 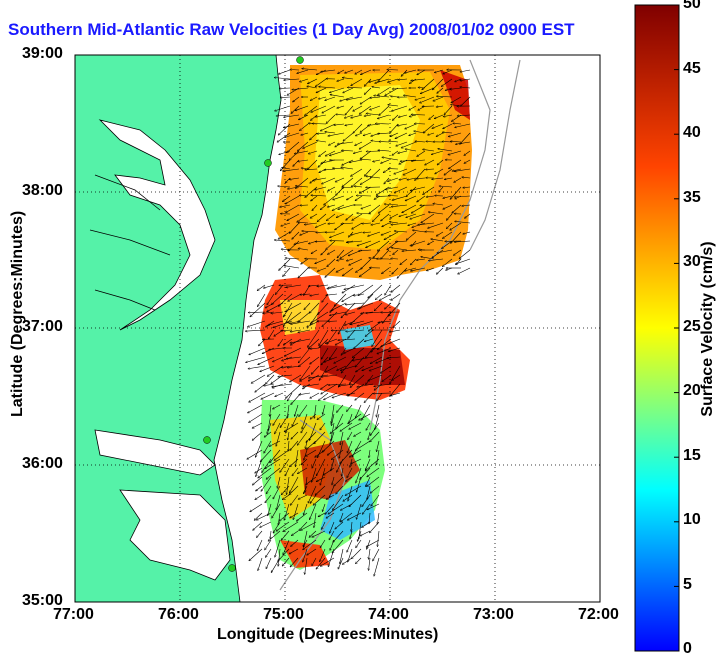 I want to click on x-axis-label: Longitude (Degrees:Minutes), so click(x=328, y=634).